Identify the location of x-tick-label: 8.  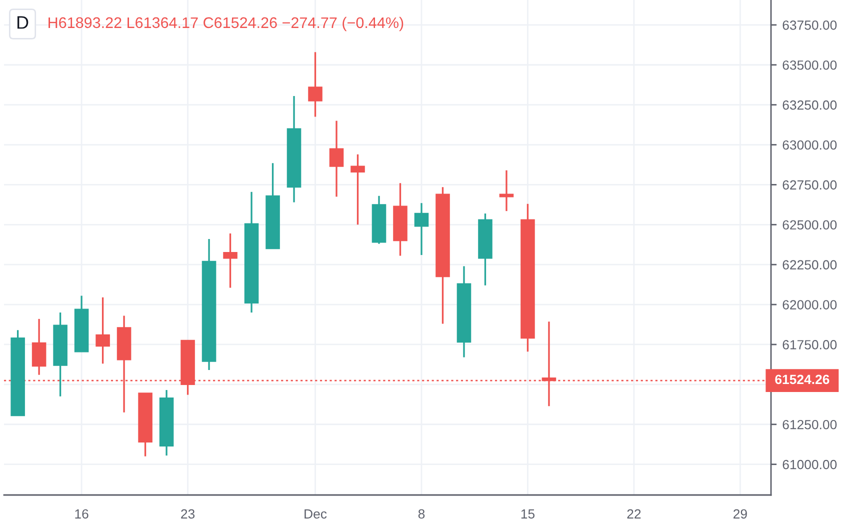
(421, 514).